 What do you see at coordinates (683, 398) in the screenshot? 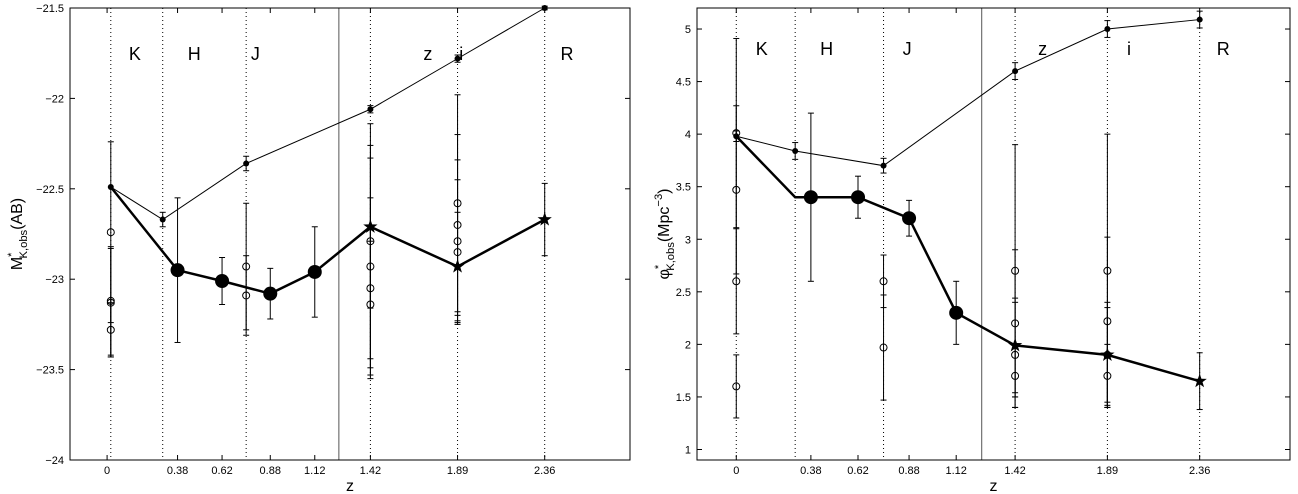
I see `y-tick-label: 1.5` at bounding box center [683, 398].